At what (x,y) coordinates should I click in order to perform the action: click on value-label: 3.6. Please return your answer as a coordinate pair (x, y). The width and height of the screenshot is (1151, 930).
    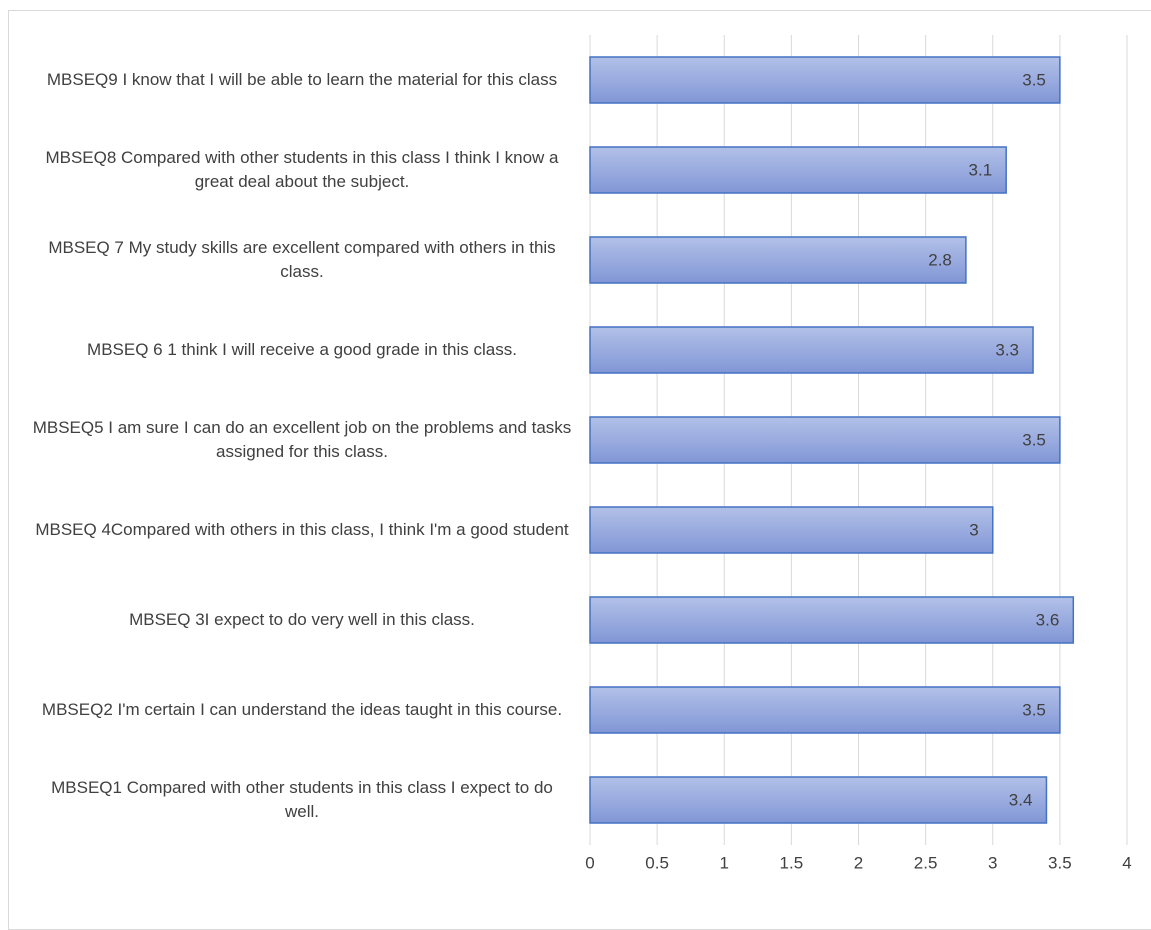
    Looking at the image, I should click on (1048, 619).